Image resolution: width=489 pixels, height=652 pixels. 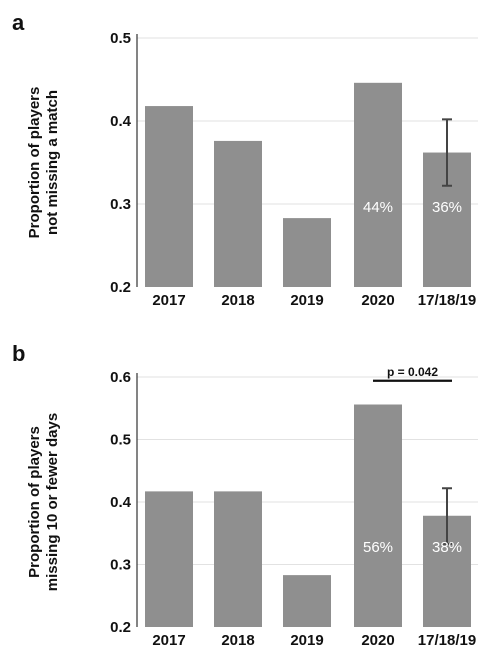 I want to click on bar-data-label: 38%, so click(x=447, y=547).